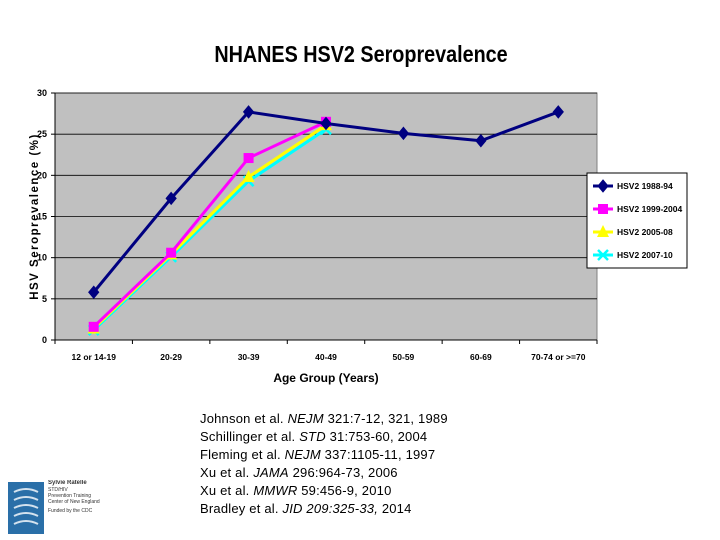 The height and width of the screenshot is (540, 720). What do you see at coordinates (74, 502) in the screenshot?
I see `logo-line-3: Center of New England` at bounding box center [74, 502].